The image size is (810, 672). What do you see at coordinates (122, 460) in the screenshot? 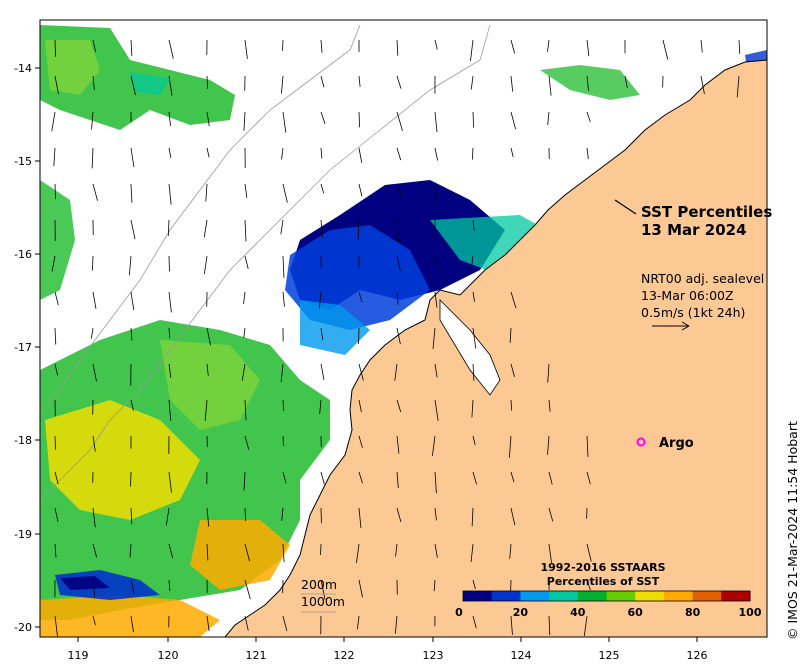
I see `sst-patch-south-yellow` at bounding box center [122, 460].